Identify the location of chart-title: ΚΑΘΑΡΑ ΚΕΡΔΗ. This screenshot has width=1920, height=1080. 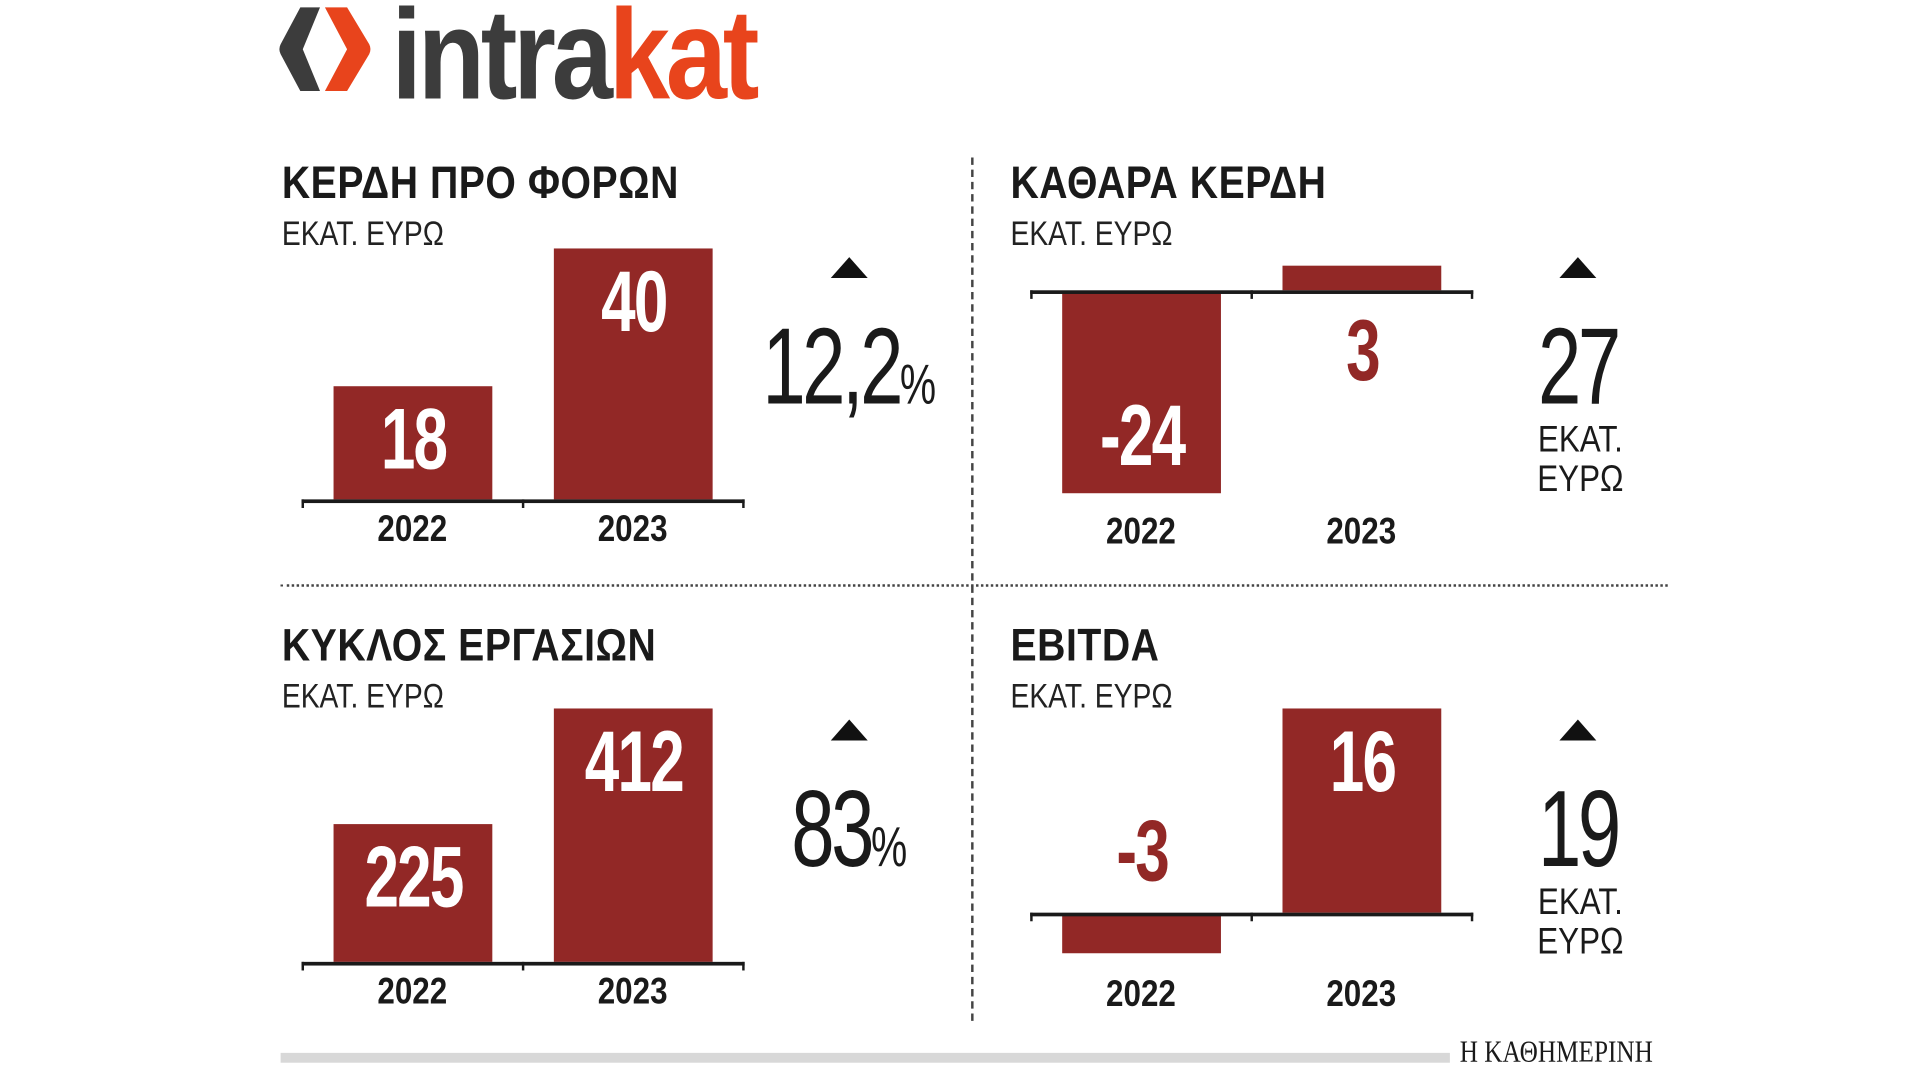
(1168, 182).